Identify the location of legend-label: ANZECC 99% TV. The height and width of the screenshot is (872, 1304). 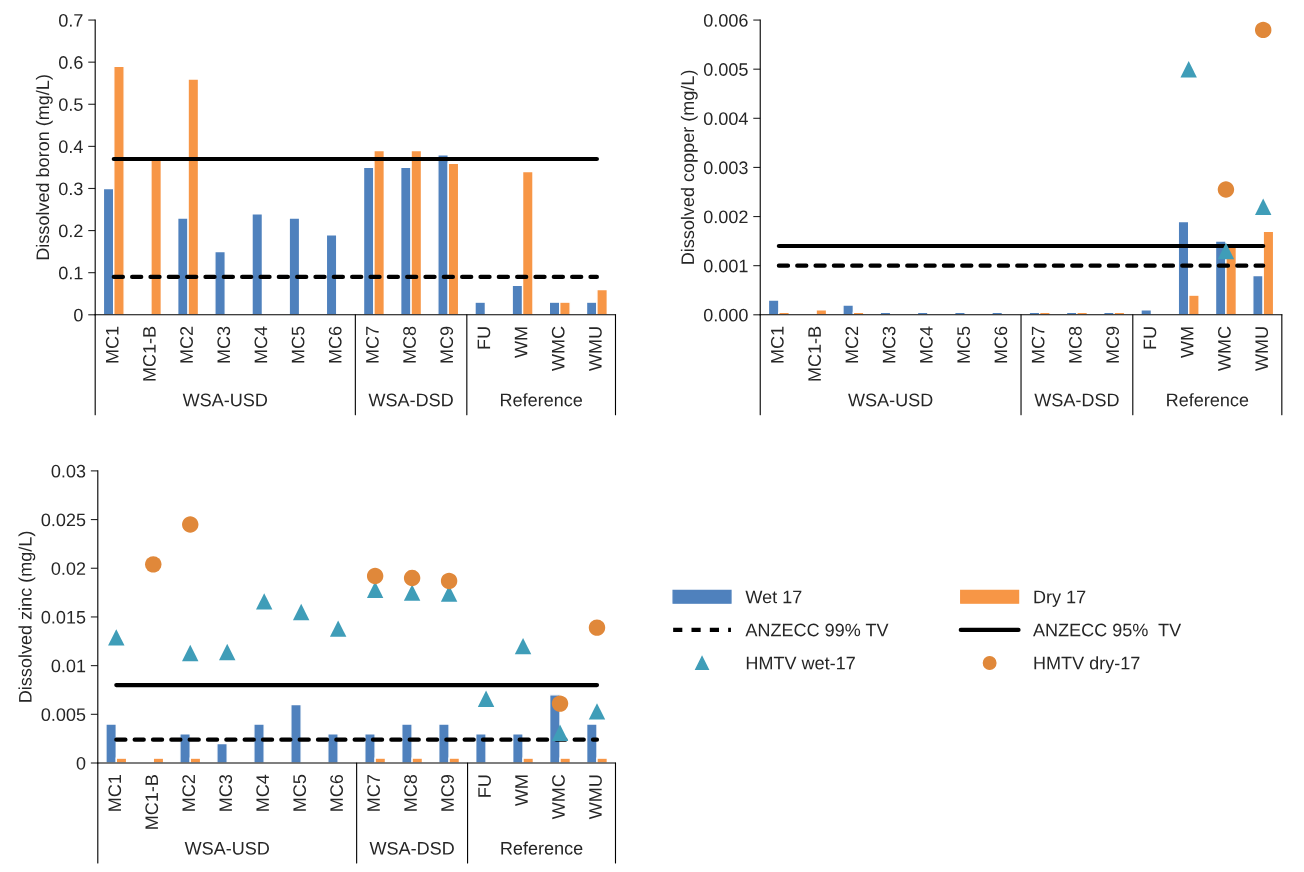
(817, 630).